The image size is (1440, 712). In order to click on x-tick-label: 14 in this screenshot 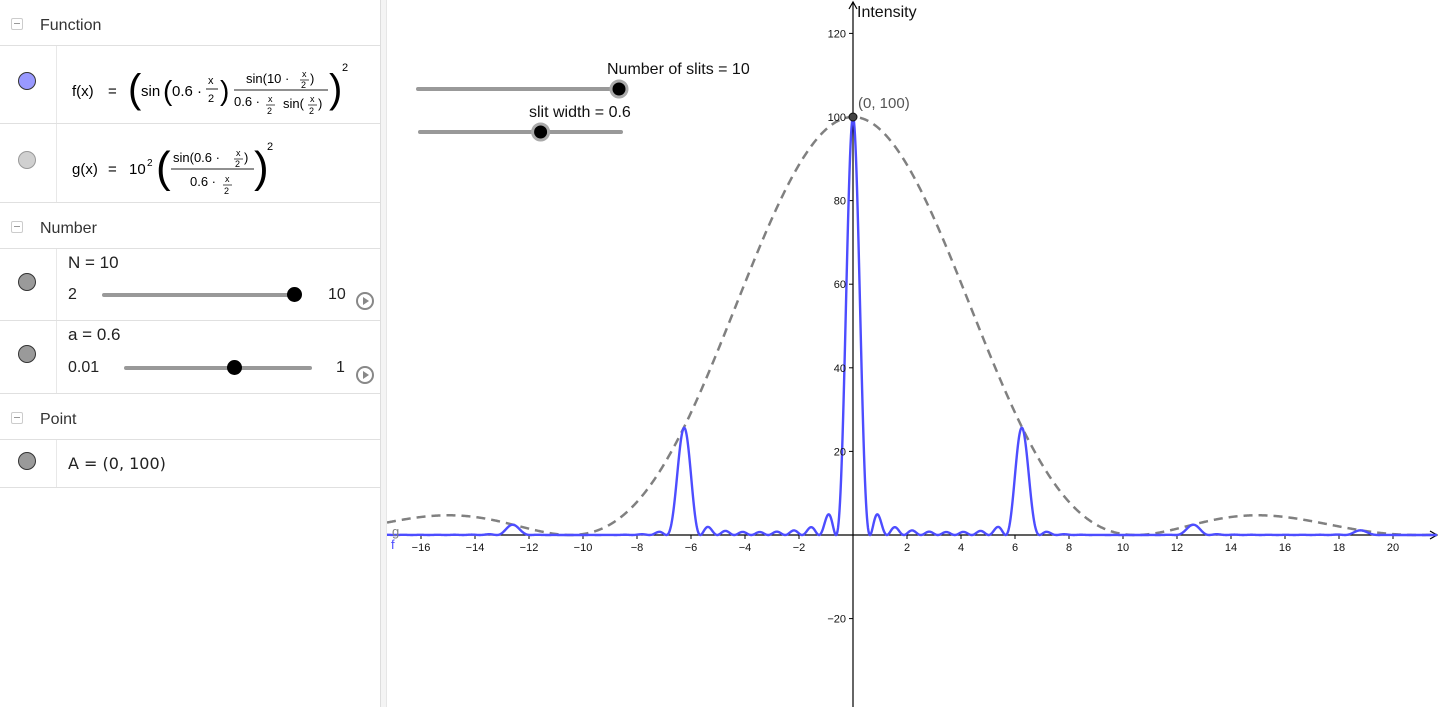, I will do `click(1231, 548)`.